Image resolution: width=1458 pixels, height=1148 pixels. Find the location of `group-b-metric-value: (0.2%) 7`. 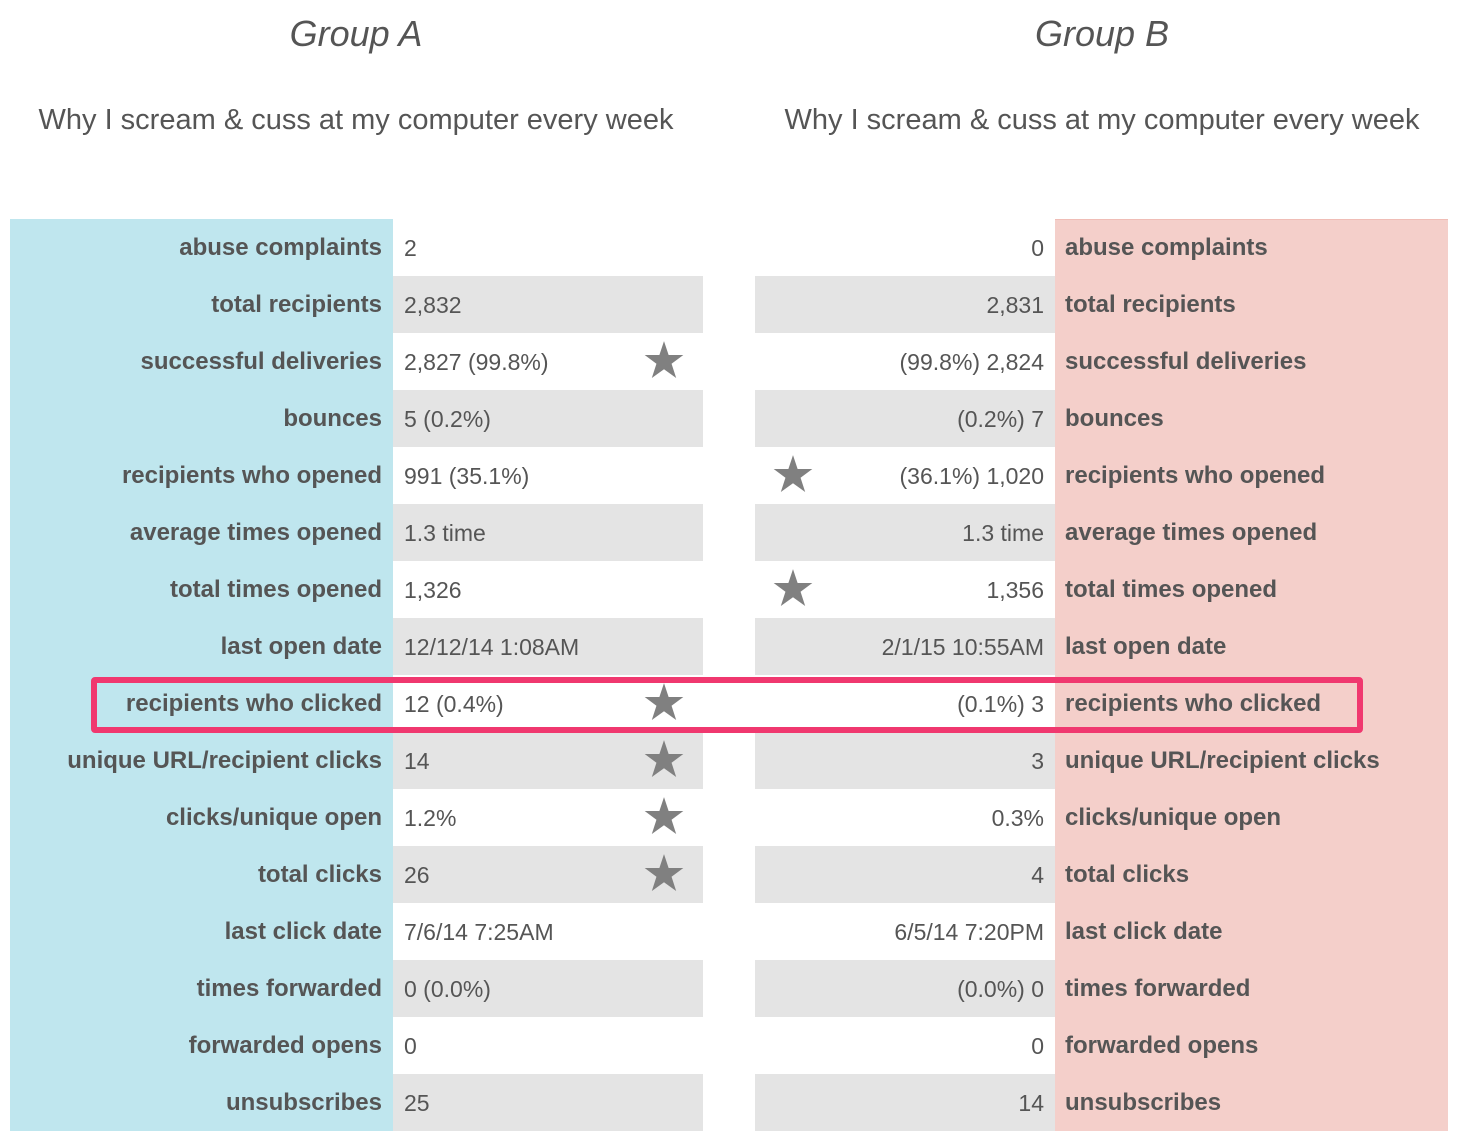

group-b-metric-value: (0.2%) 7 is located at coordinates (1000, 419).